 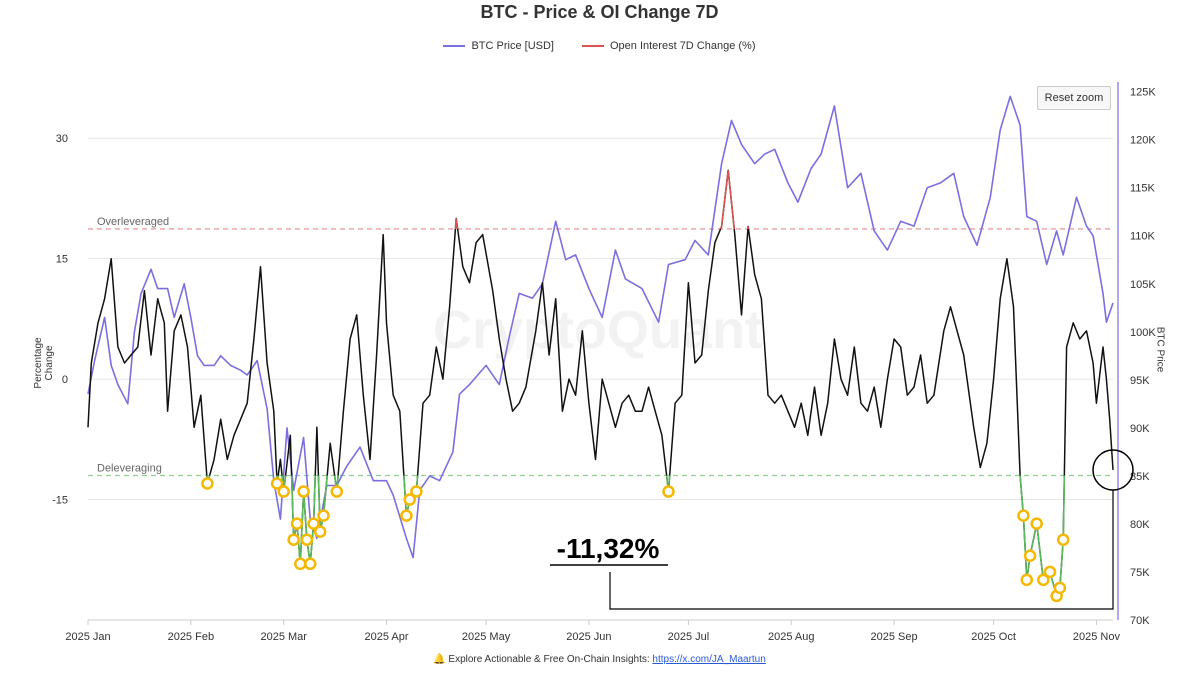 What do you see at coordinates (60, 501) in the screenshot?
I see `y-left-tick-label: -15` at bounding box center [60, 501].